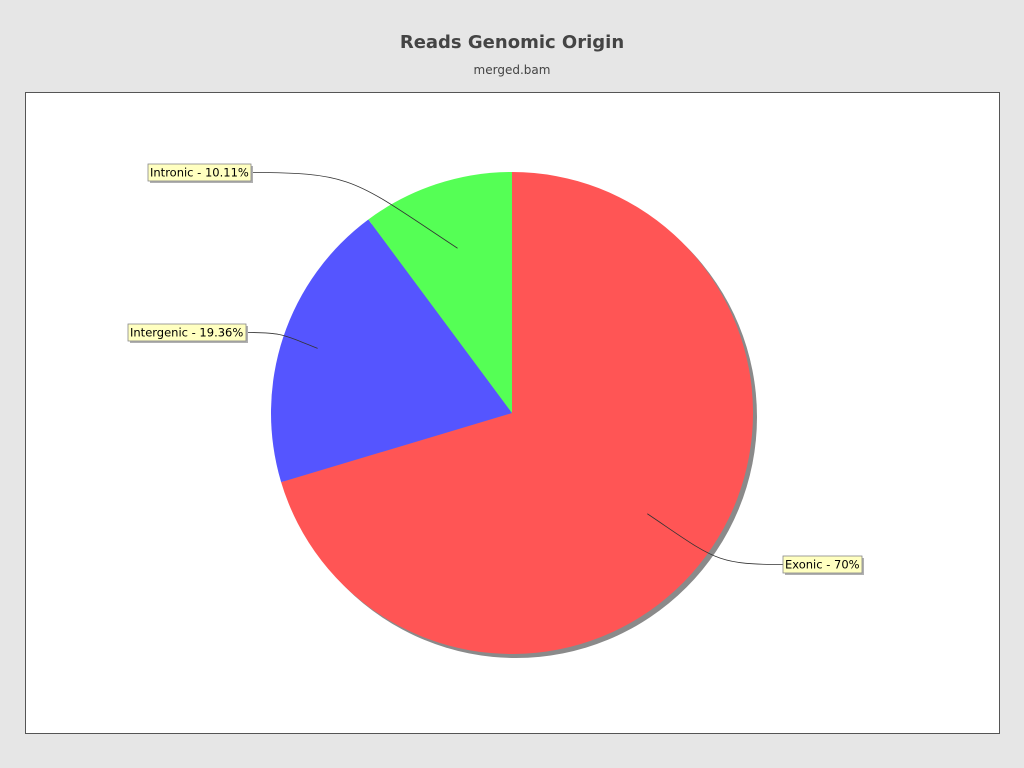 This screenshot has height=768, width=1024. I want to click on pie-slice-intergenic, so click(391, 351).